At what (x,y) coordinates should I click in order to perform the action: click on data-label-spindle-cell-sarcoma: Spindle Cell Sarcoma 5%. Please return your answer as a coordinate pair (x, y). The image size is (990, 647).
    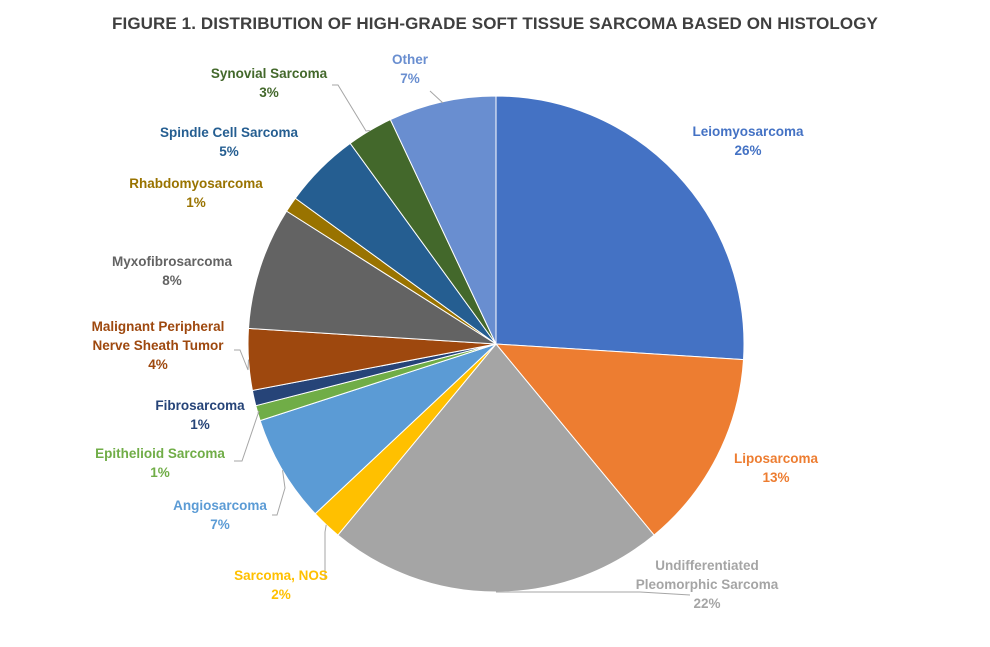
    Looking at the image, I should click on (229, 142).